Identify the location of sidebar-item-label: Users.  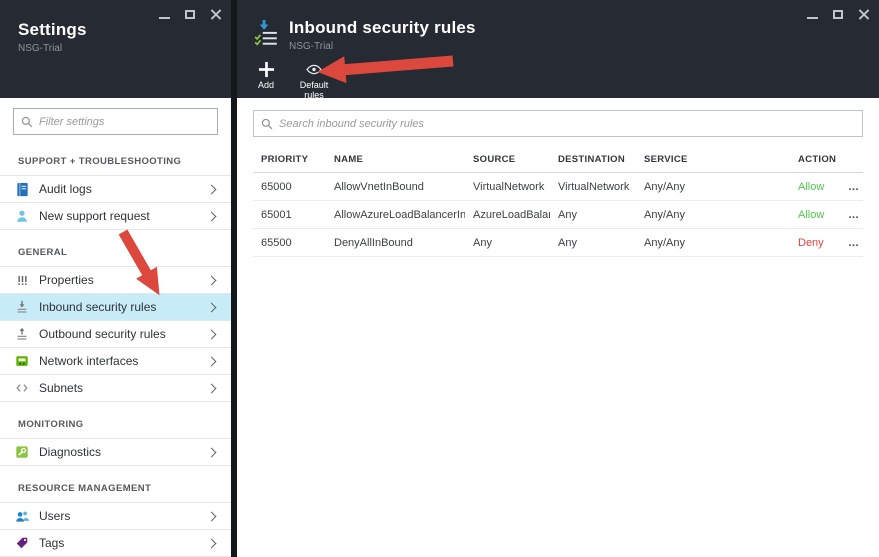
(55, 516).